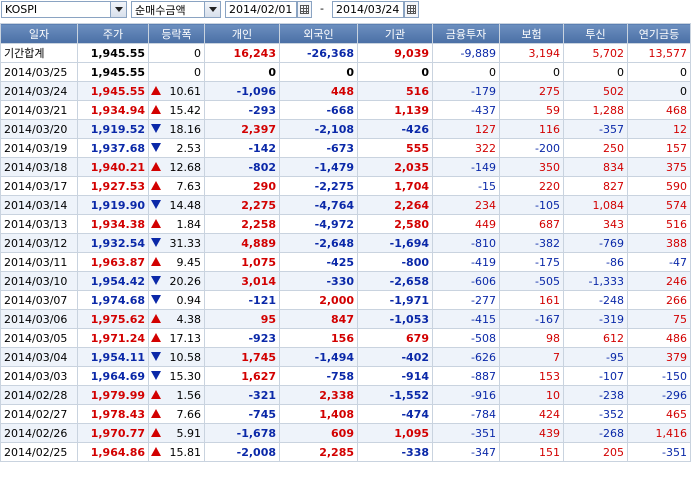  I want to click on change-value: 2.53, so click(189, 148).